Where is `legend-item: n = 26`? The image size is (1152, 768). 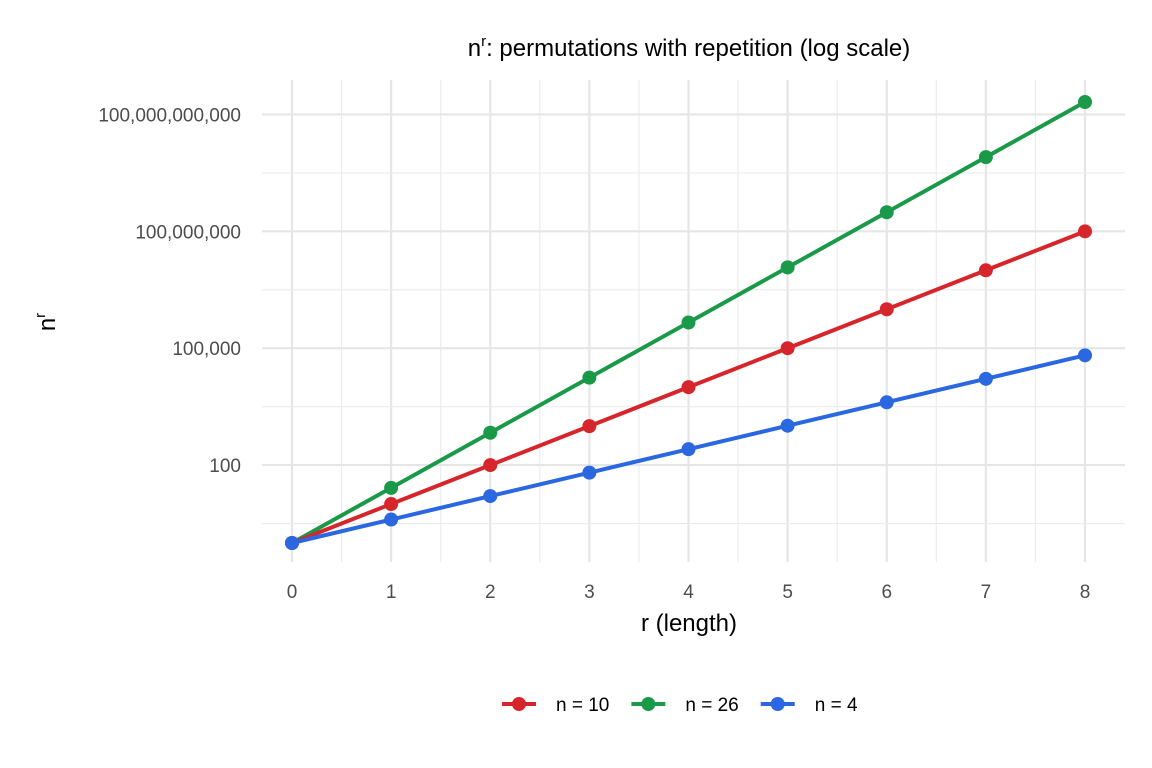
legend-item: n = 26 is located at coordinates (685, 705).